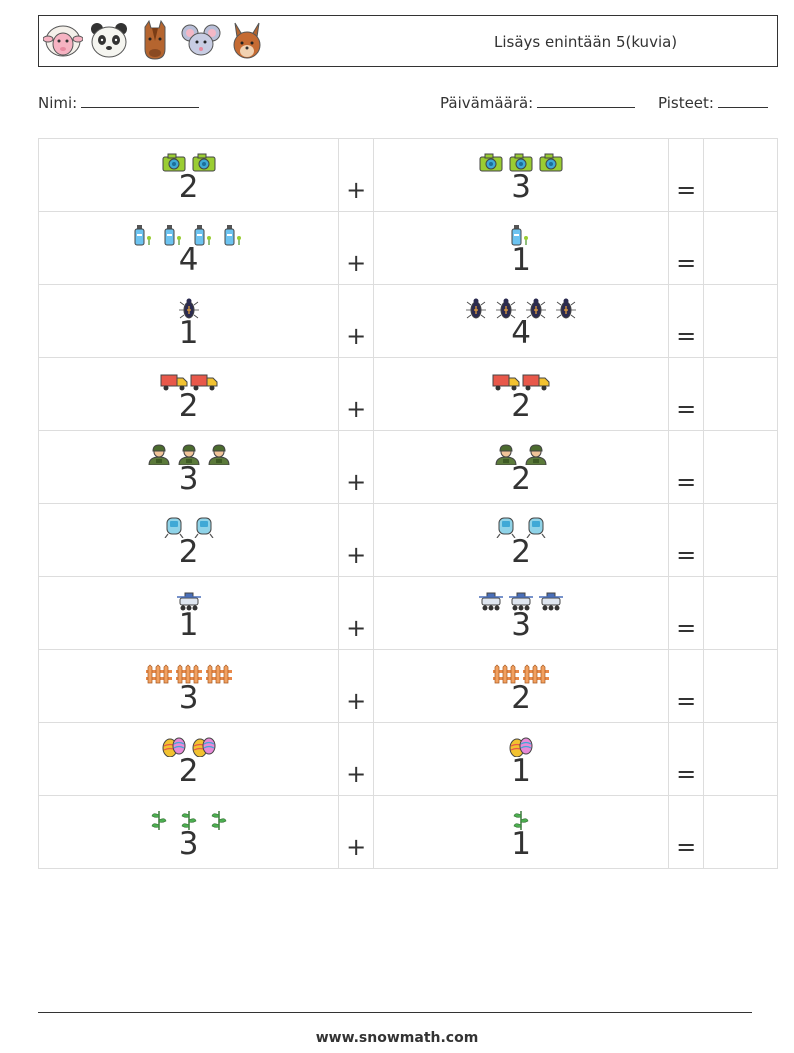 The image size is (794, 1053). I want to click on problem-row: 3 +1 =, so click(407, 832).